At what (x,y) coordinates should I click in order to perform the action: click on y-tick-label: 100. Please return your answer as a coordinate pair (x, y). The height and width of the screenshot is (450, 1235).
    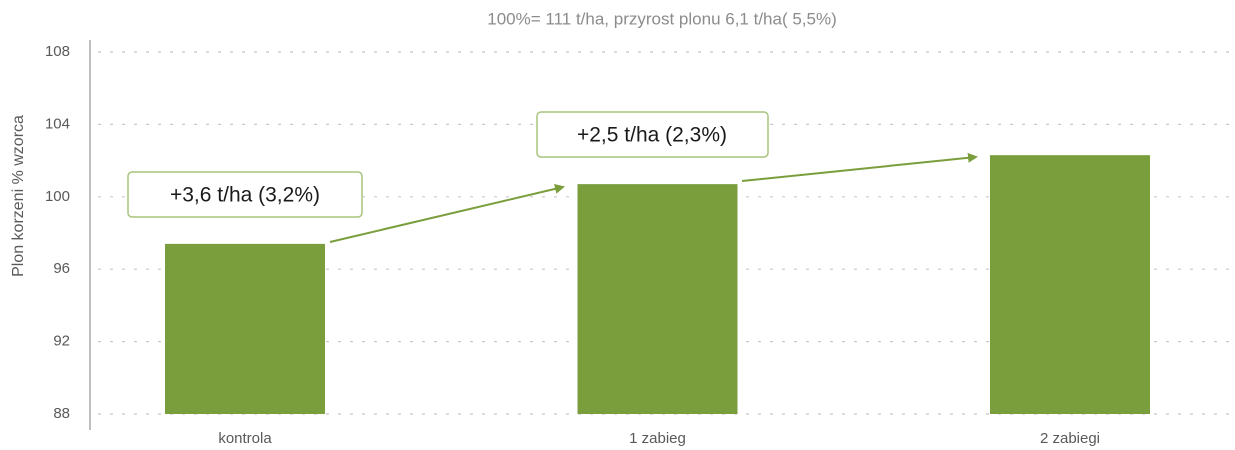
    Looking at the image, I should click on (57, 196).